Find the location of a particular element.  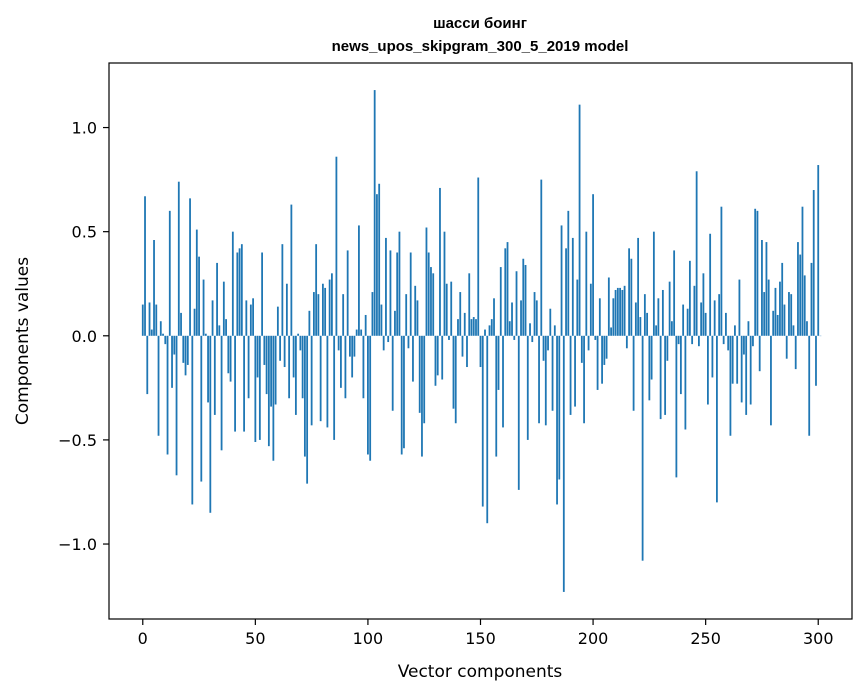

y-tick-label: −1.0 is located at coordinates (77, 544).